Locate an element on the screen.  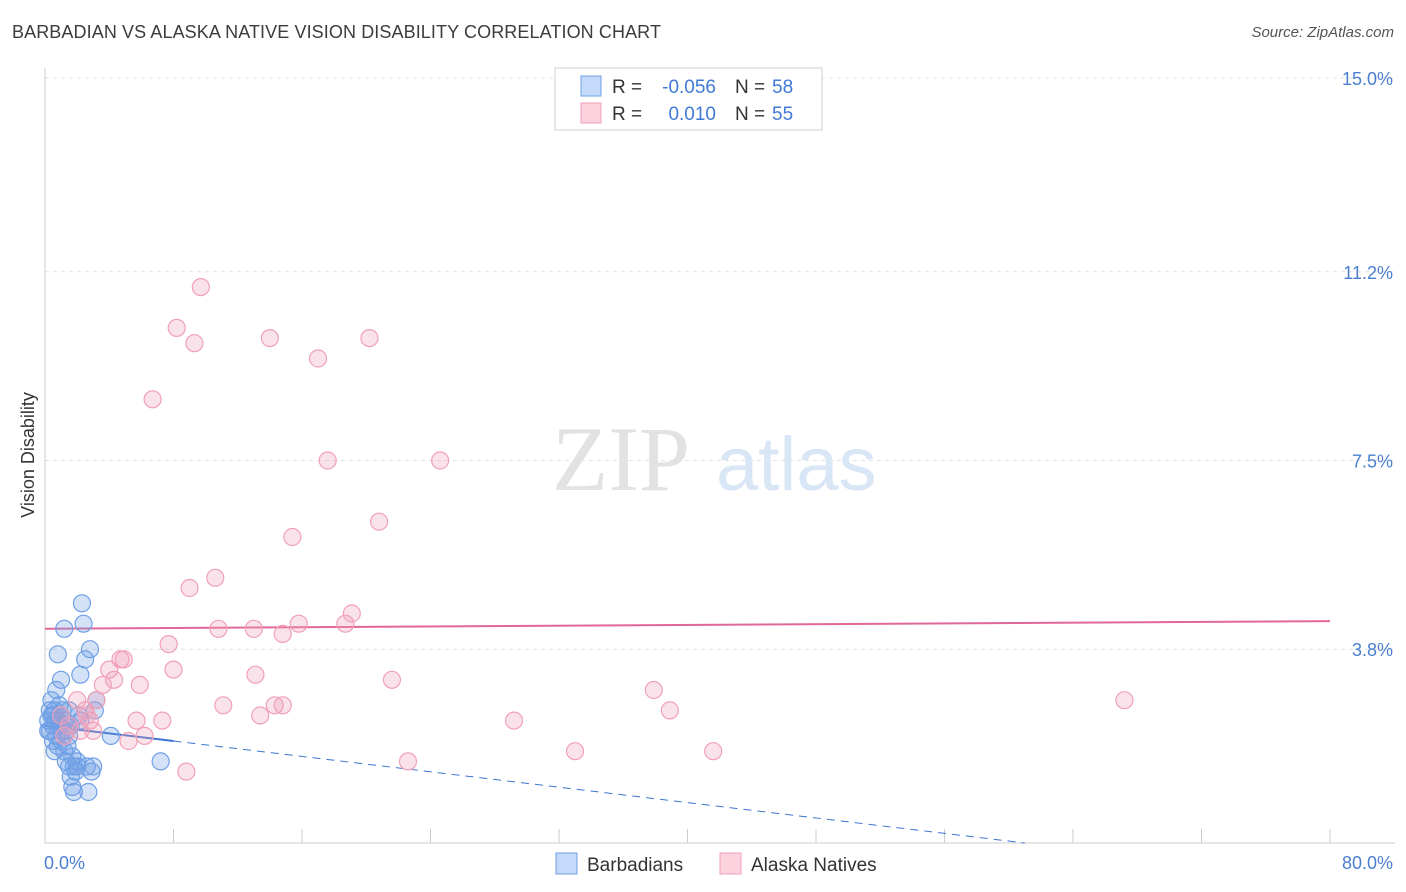
x-tick-label-end: 80.0% is located at coordinates (1367, 863).